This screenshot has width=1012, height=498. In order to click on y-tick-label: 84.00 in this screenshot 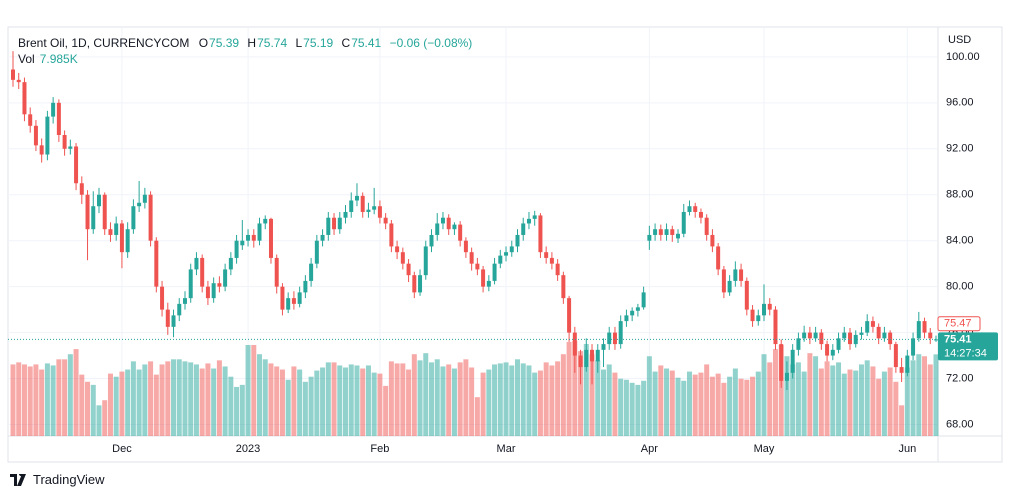, I will do `click(960, 241)`.